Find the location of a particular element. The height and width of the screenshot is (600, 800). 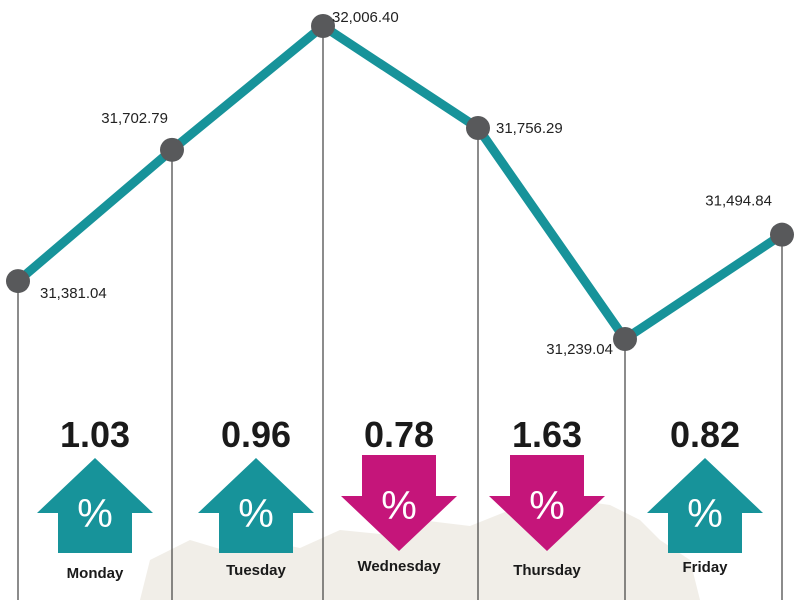

day-change-wednesday: 0.78% Wednesday is located at coordinates (399, 494).